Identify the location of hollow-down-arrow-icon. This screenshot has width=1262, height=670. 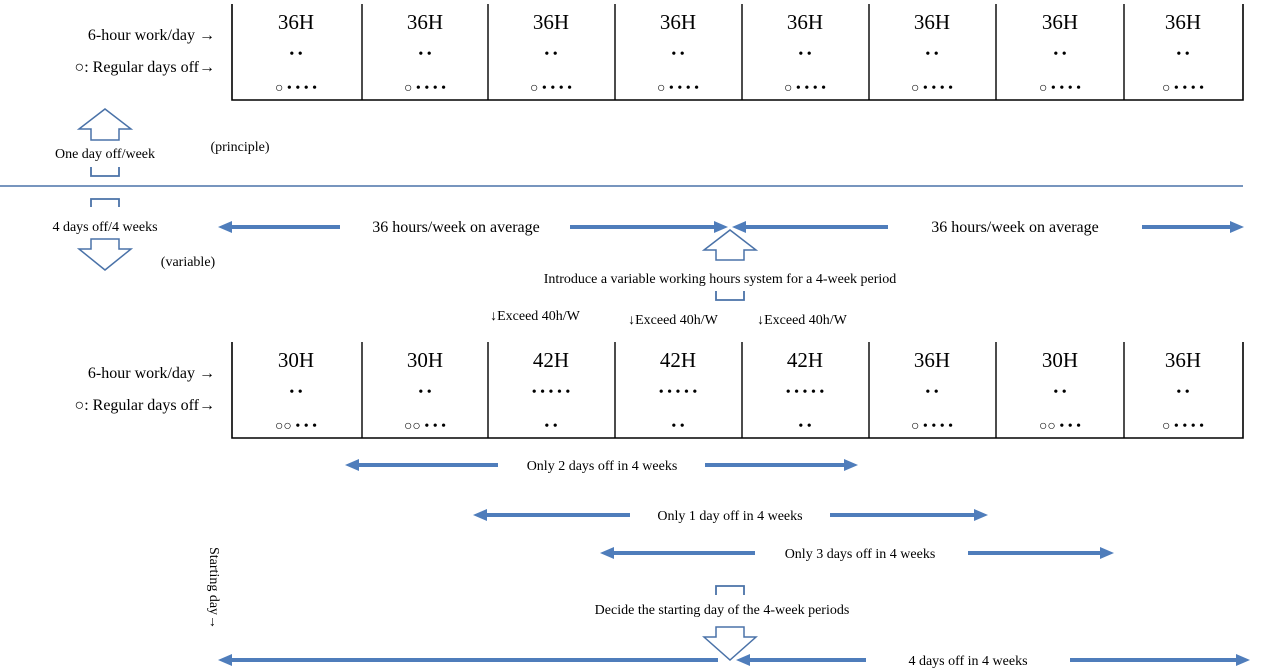
(105, 254).